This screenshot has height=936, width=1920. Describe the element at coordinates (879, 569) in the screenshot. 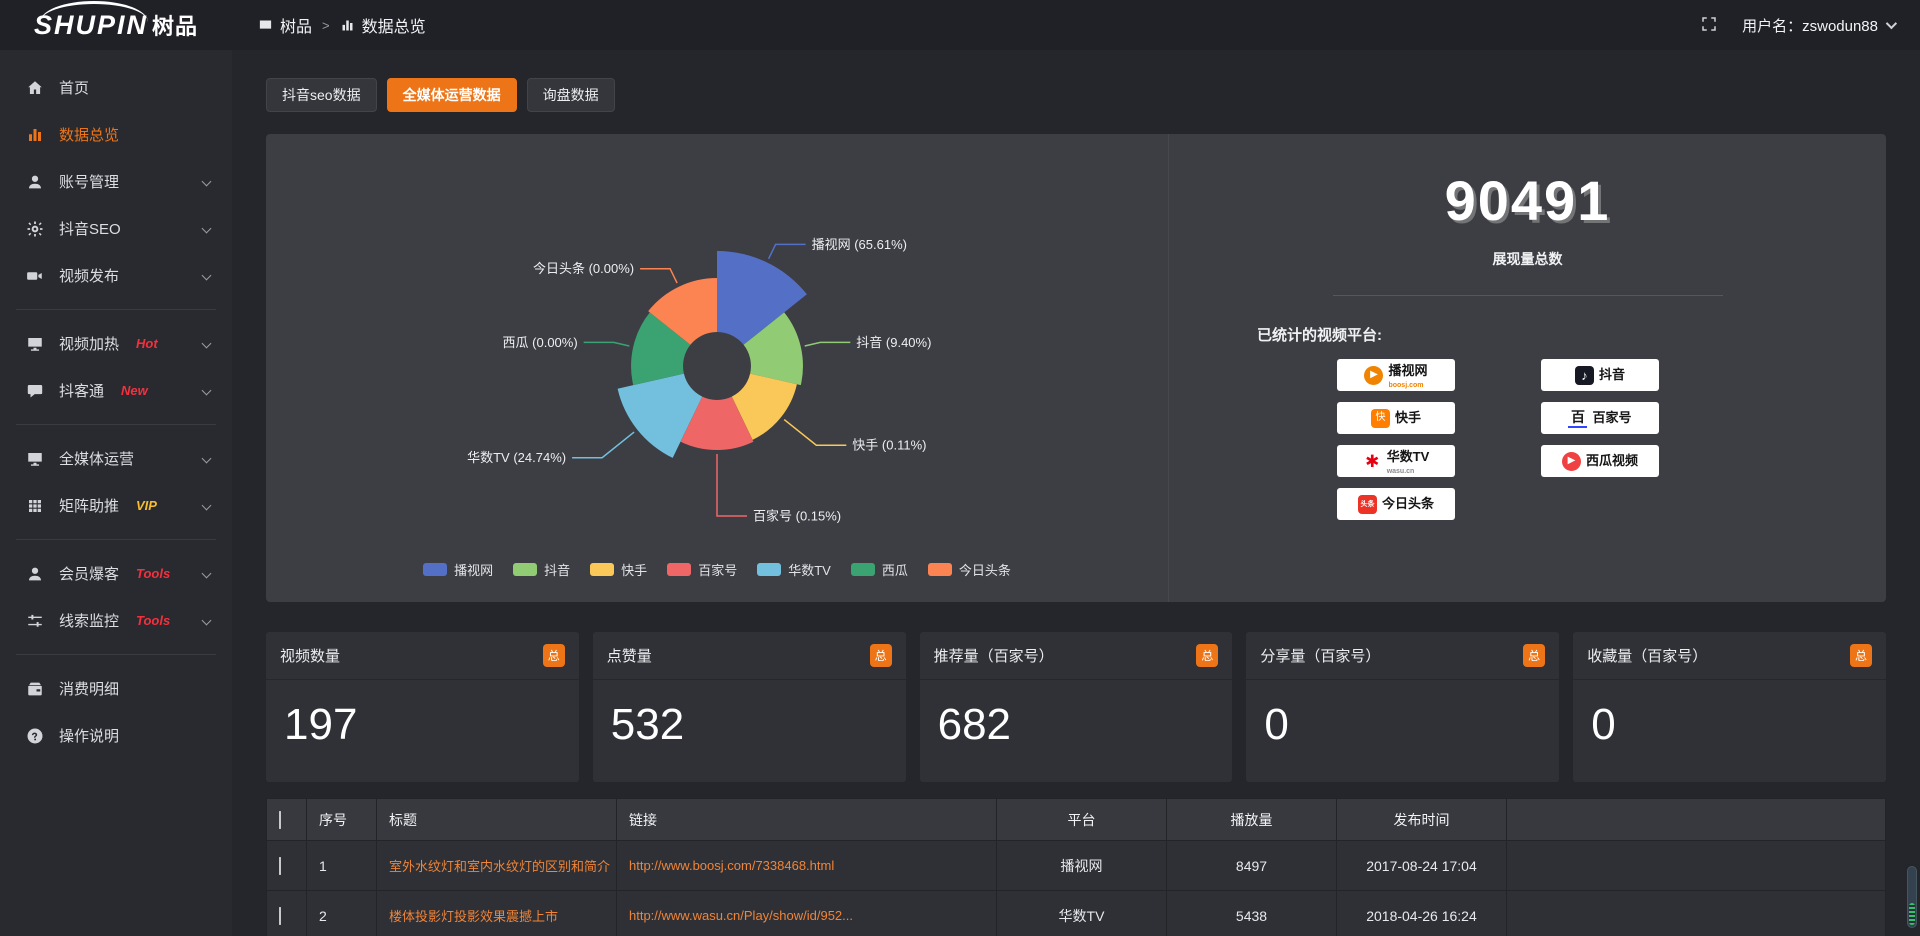

I see `legend-item-西瓜: 西瓜` at that location.